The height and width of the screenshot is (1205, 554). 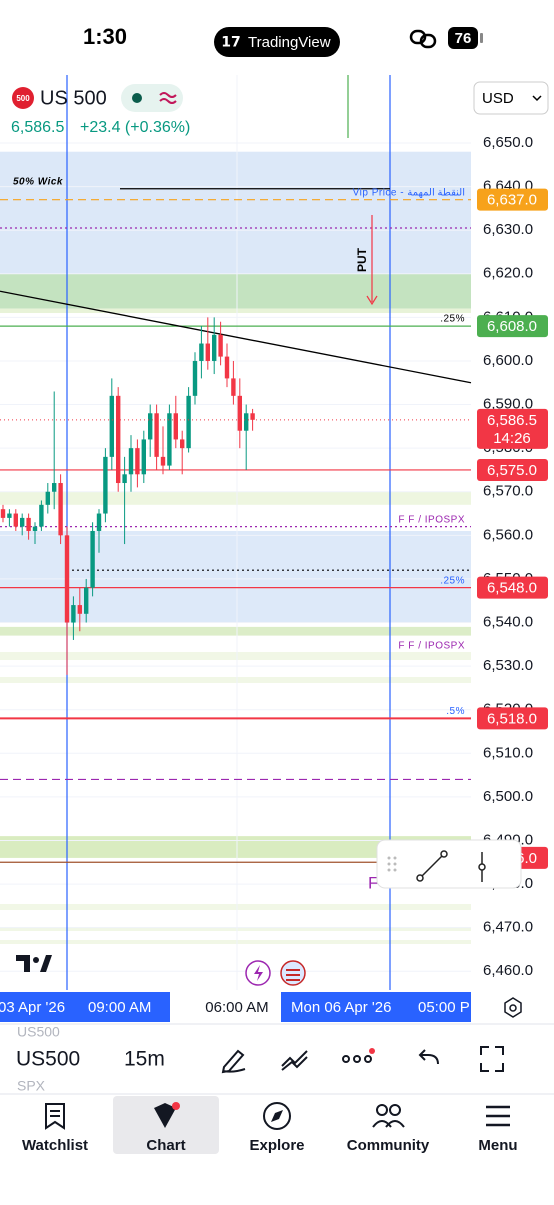 I want to click on price-tag-time: 14:26, so click(x=512, y=438).